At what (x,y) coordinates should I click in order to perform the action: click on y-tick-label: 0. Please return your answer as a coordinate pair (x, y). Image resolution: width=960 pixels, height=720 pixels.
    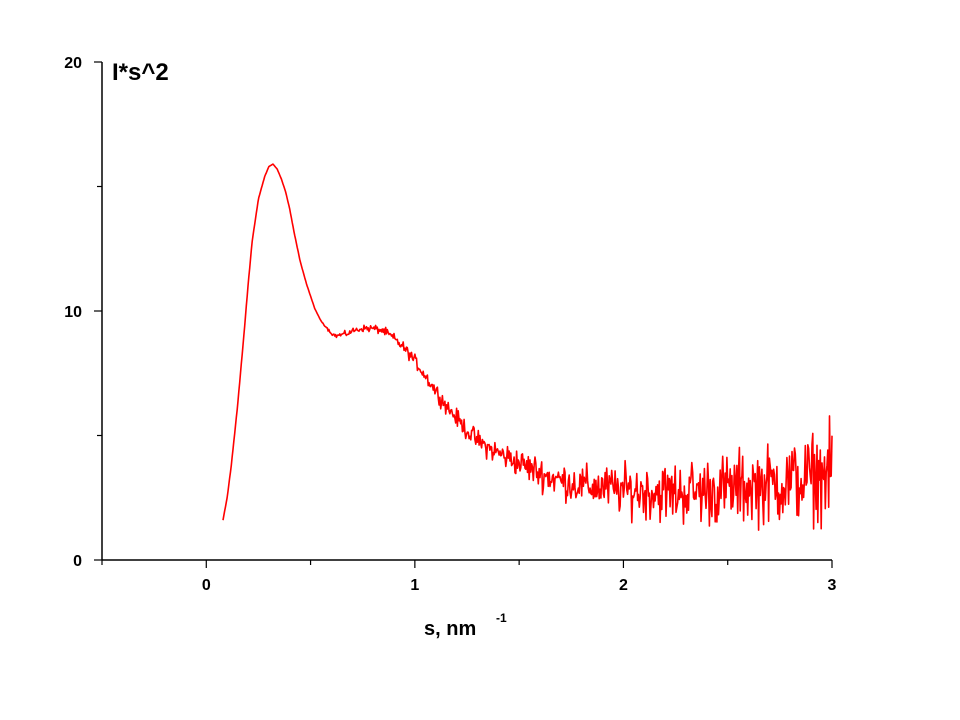
    Looking at the image, I should click on (77, 561).